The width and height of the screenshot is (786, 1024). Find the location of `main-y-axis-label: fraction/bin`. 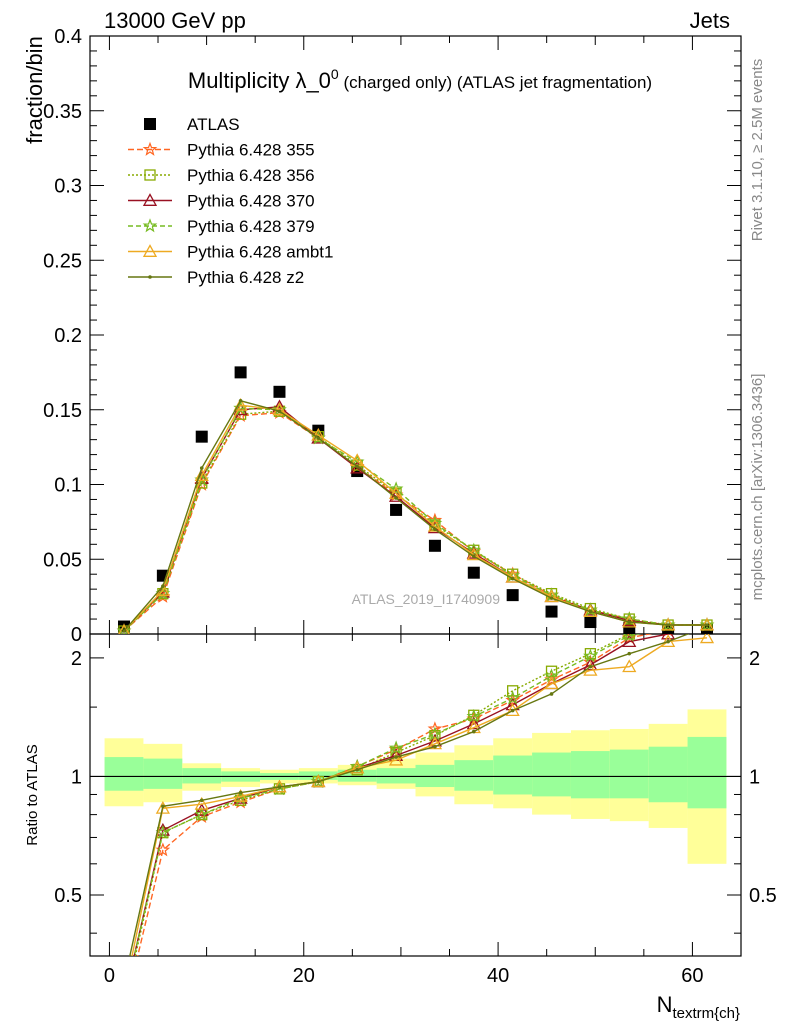

main-y-axis-label: fraction/bin is located at coordinates (34, 90).